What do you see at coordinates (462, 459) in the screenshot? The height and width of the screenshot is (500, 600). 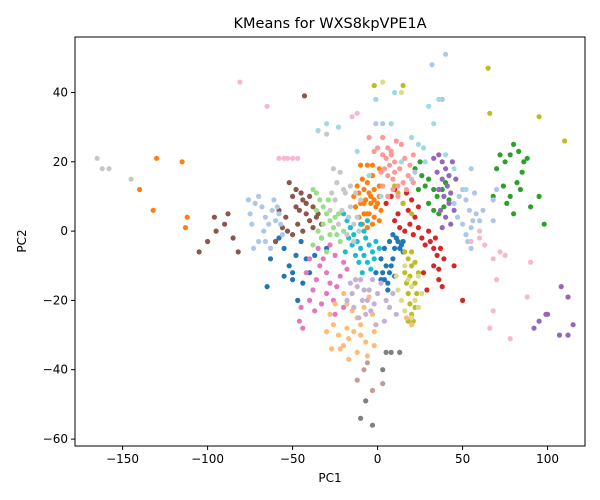 I see `x-tick-label: 50` at bounding box center [462, 459].